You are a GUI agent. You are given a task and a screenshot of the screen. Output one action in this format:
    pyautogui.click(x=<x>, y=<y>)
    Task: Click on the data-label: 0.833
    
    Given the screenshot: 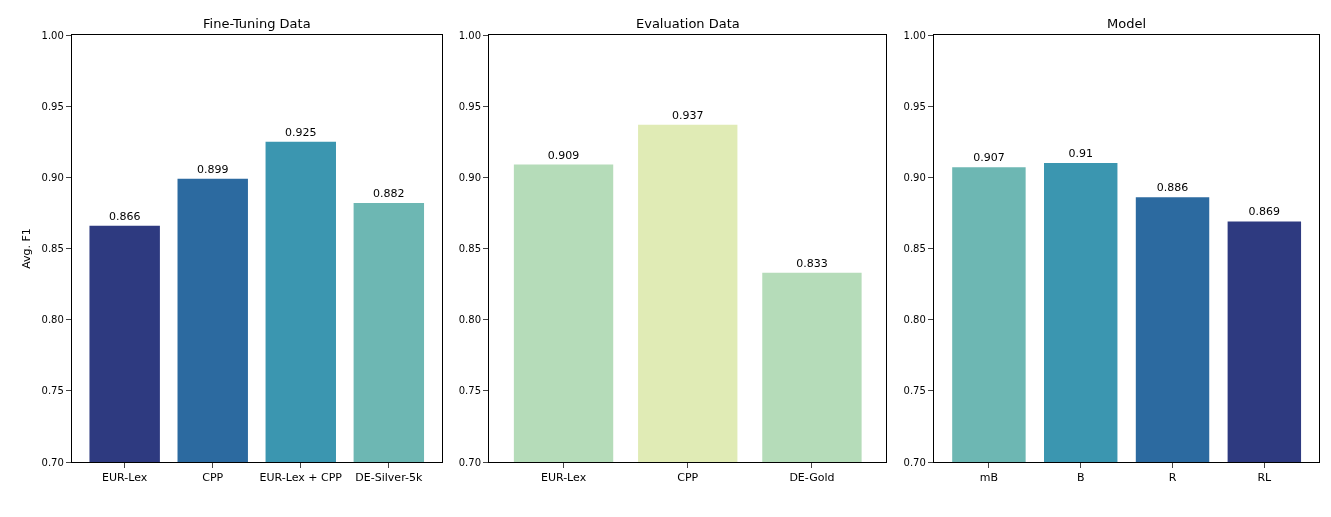 What is the action you would take?
    pyautogui.click(x=812, y=263)
    